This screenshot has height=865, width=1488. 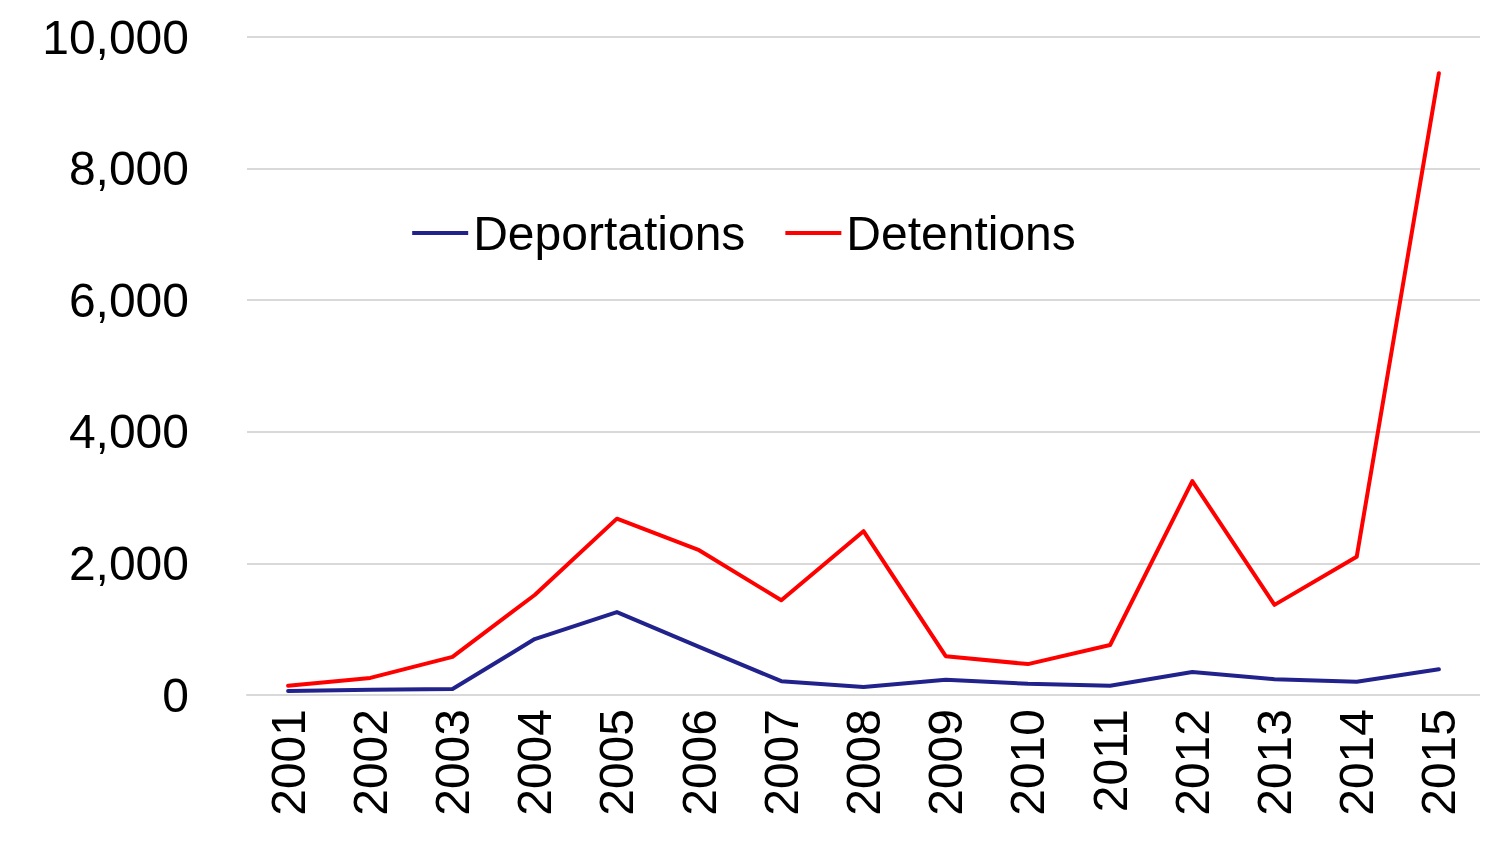 I want to click on x-tick-label: 2006, so click(x=699, y=762).